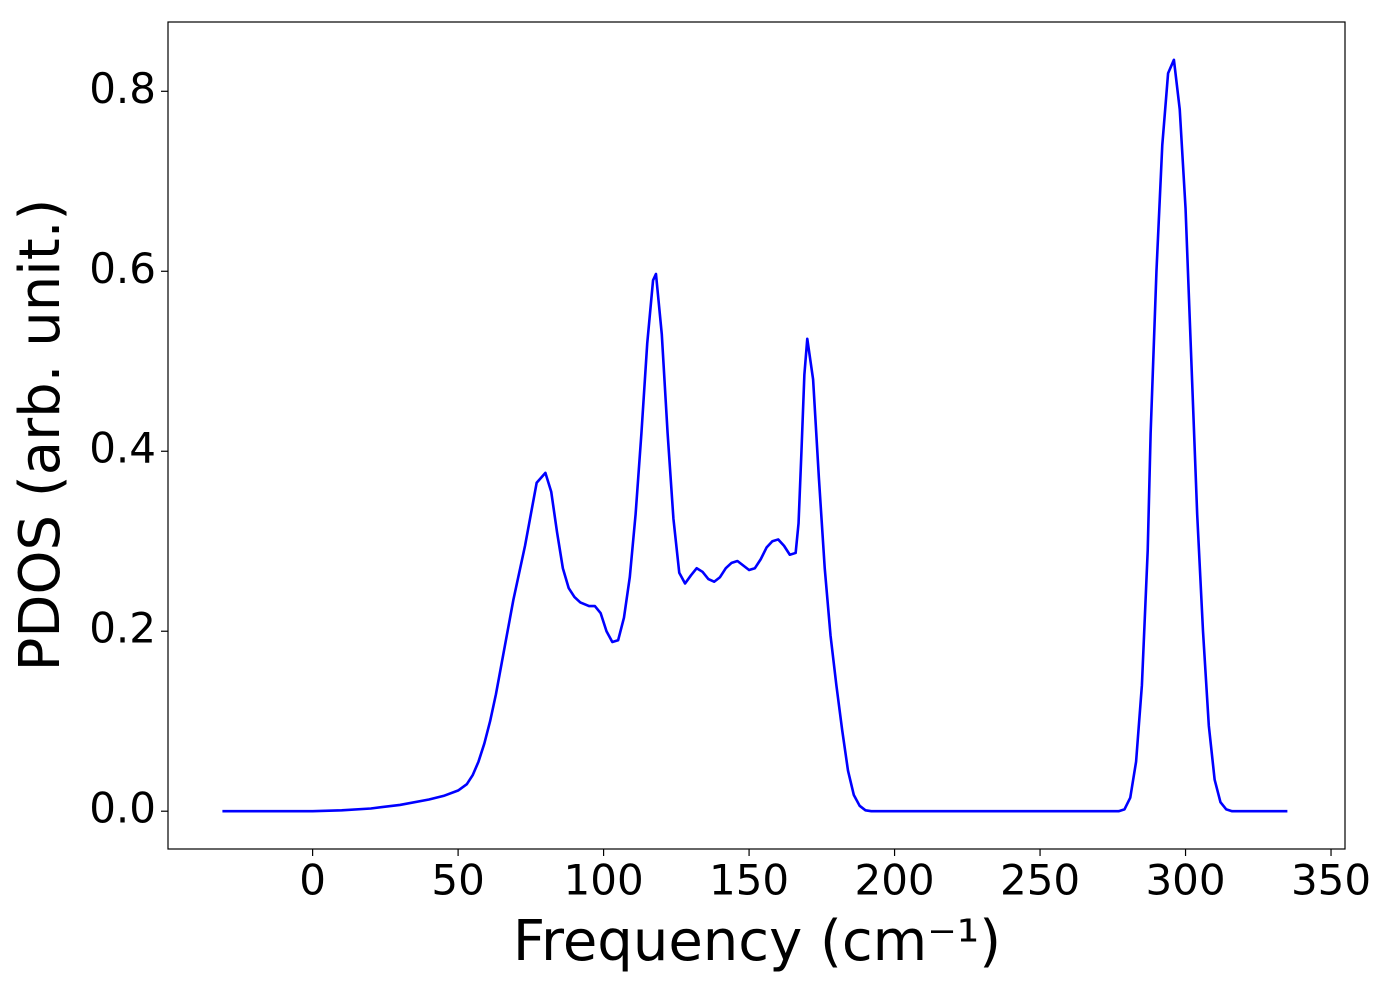 The width and height of the screenshot is (1400, 1000). I want to click on x-tick-label: 100, so click(604, 880).